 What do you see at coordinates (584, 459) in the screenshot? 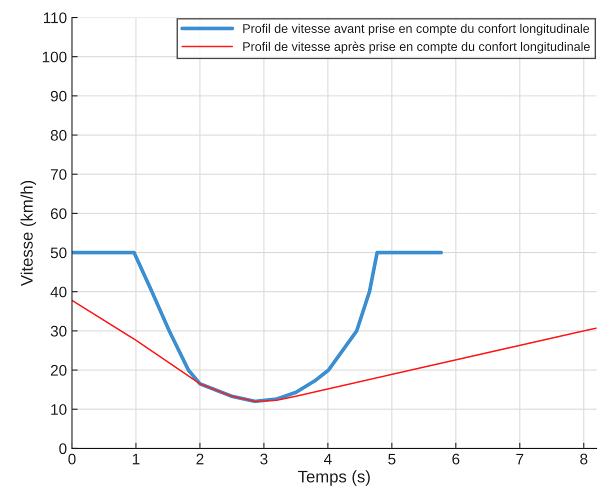
I see `x-tick-label: 8` at bounding box center [584, 459].